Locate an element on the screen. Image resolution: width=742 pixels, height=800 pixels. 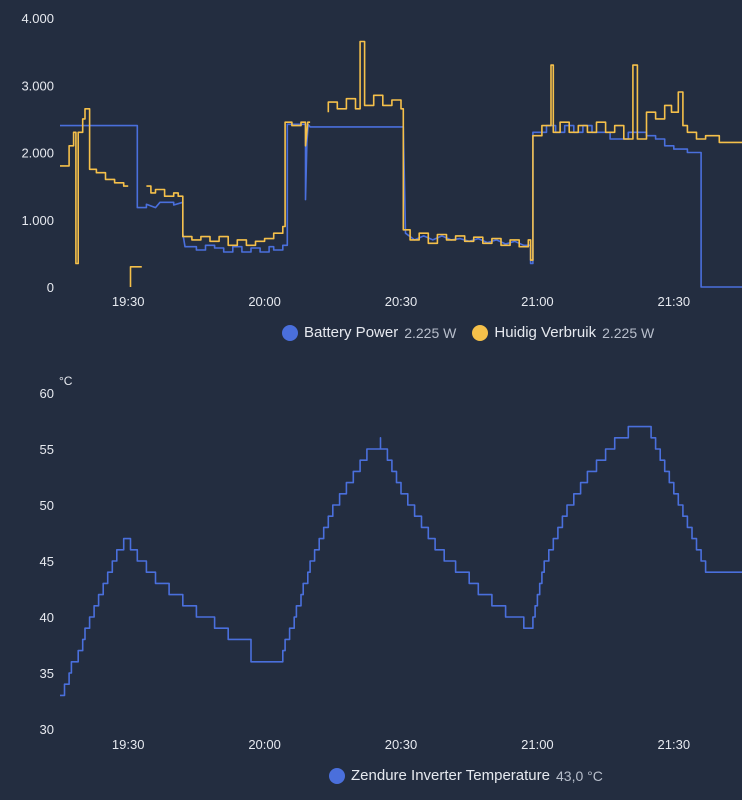
y-tick-label: 1.000 is located at coordinates (37, 220).